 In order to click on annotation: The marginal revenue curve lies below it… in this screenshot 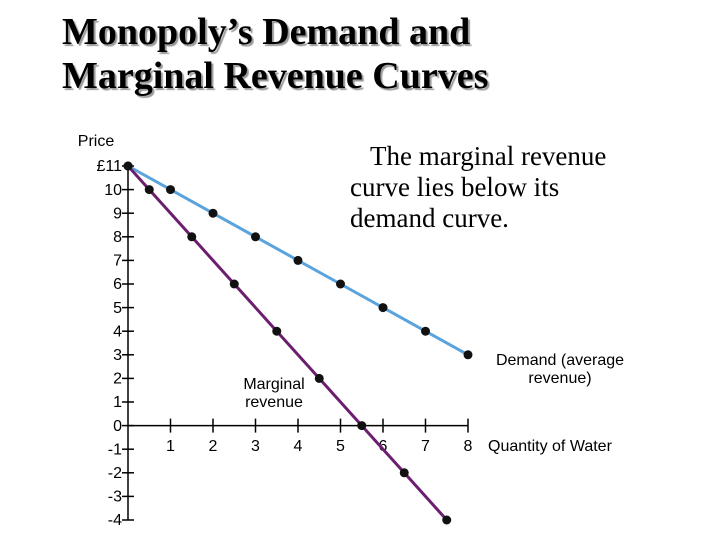, I will do `click(478, 187)`.